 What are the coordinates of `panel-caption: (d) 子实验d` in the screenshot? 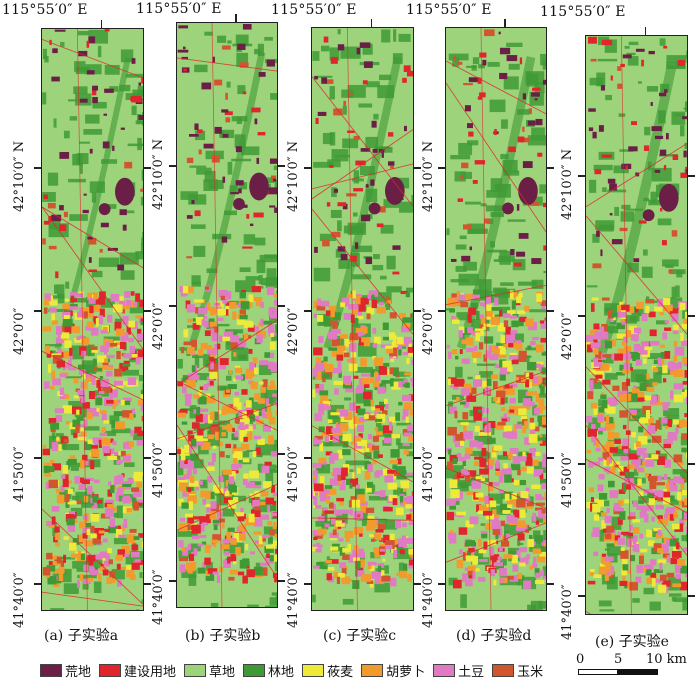 It's located at (494, 636).